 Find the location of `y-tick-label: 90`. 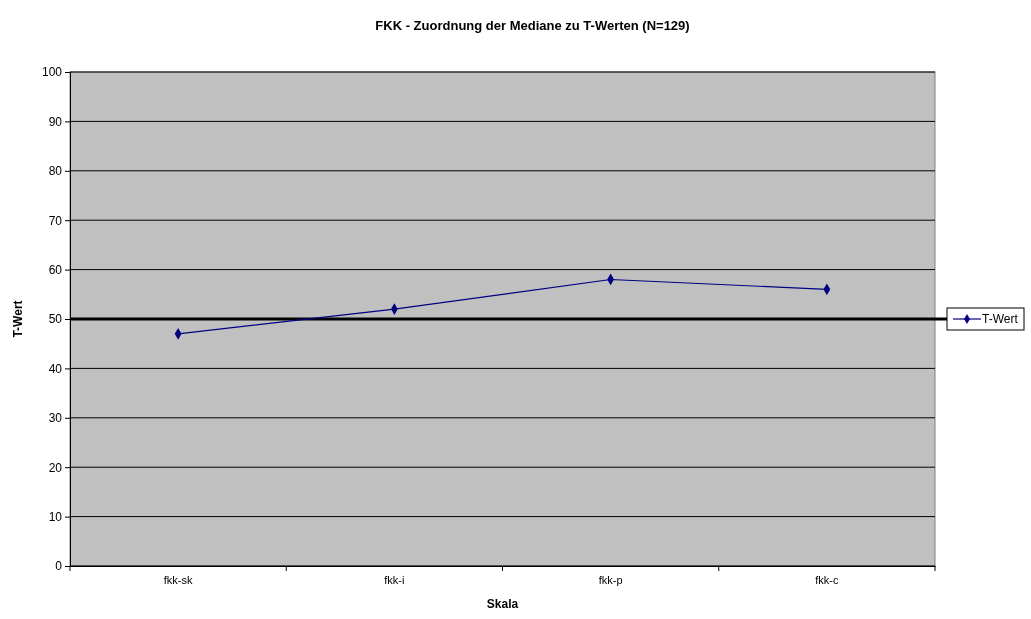

y-tick-label: 90 is located at coordinates (55, 121).